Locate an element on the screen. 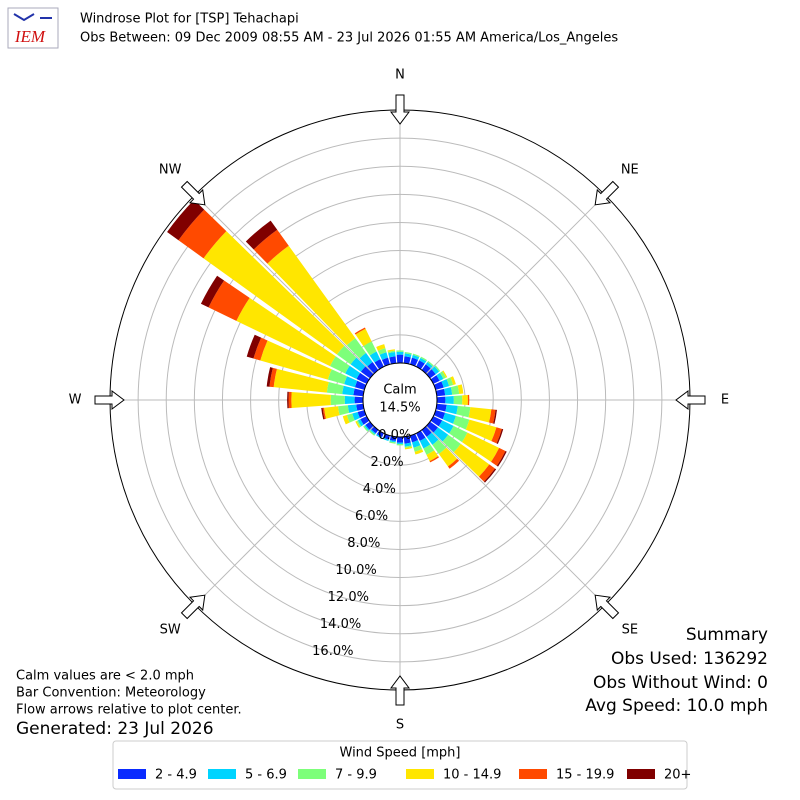 Image resolution: width=800 pixels, height=800 pixels. compass-label: E is located at coordinates (725, 400).